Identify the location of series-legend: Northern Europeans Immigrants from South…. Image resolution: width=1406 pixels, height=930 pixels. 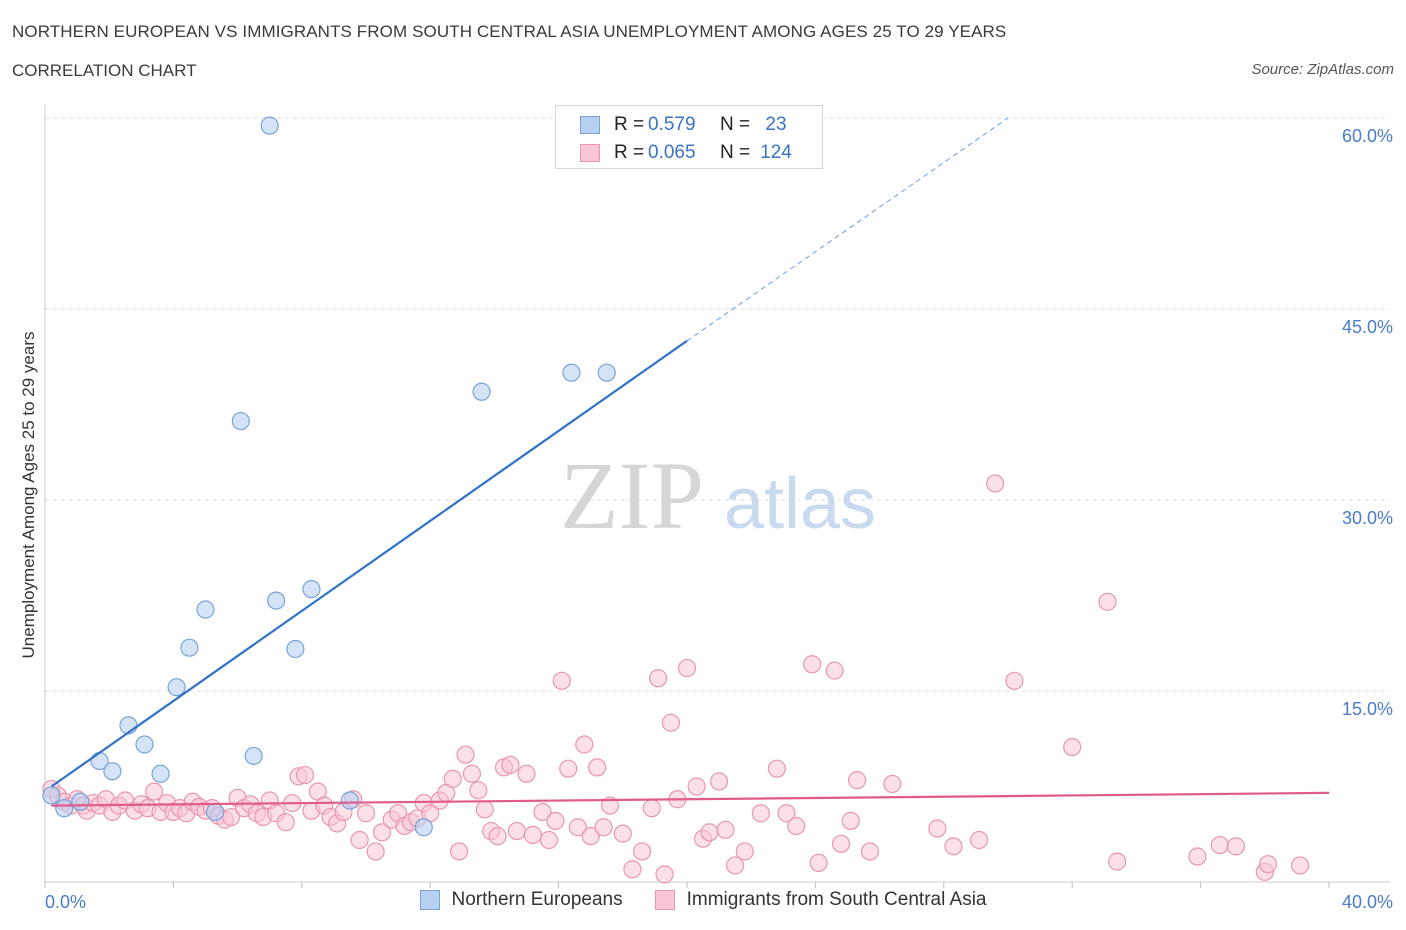
(703, 900).